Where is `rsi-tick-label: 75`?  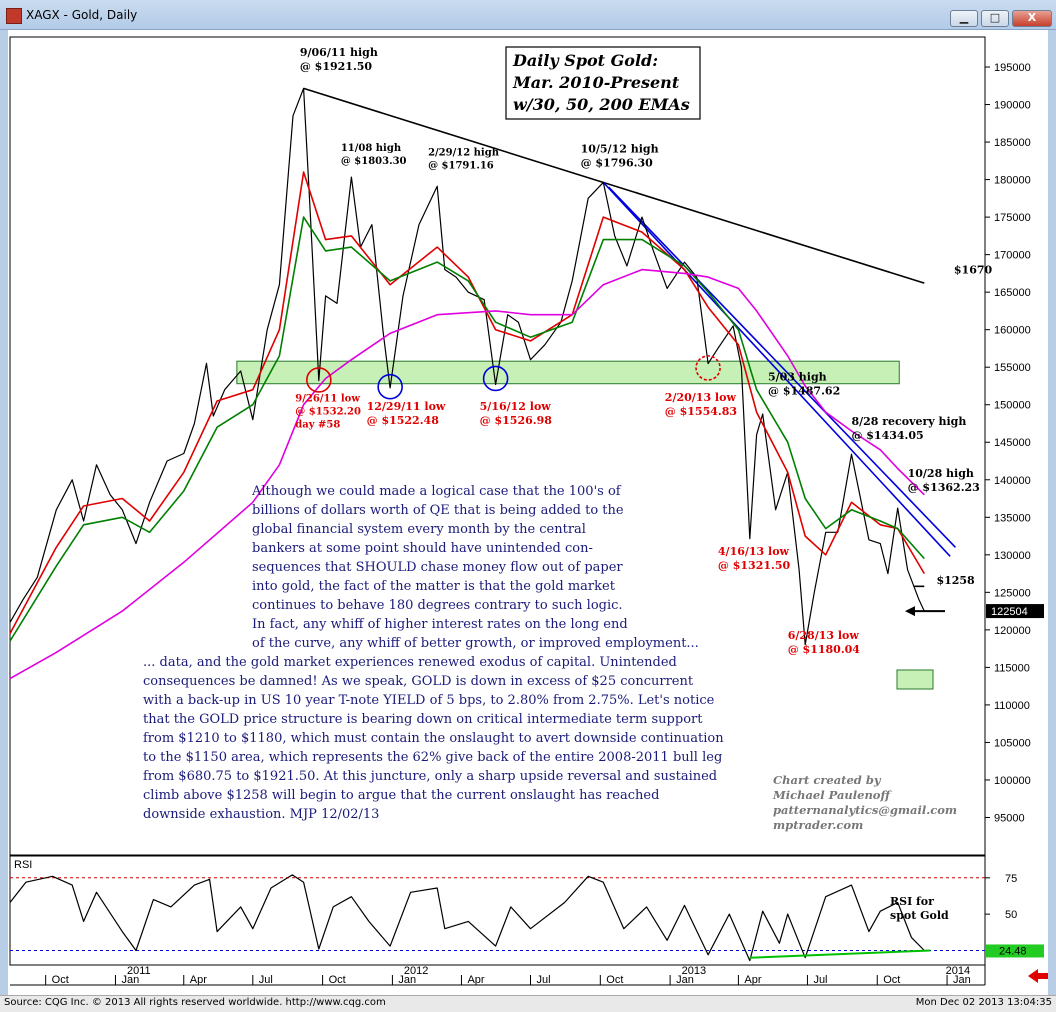 rsi-tick-label: 75 is located at coordinates (1011, 879).